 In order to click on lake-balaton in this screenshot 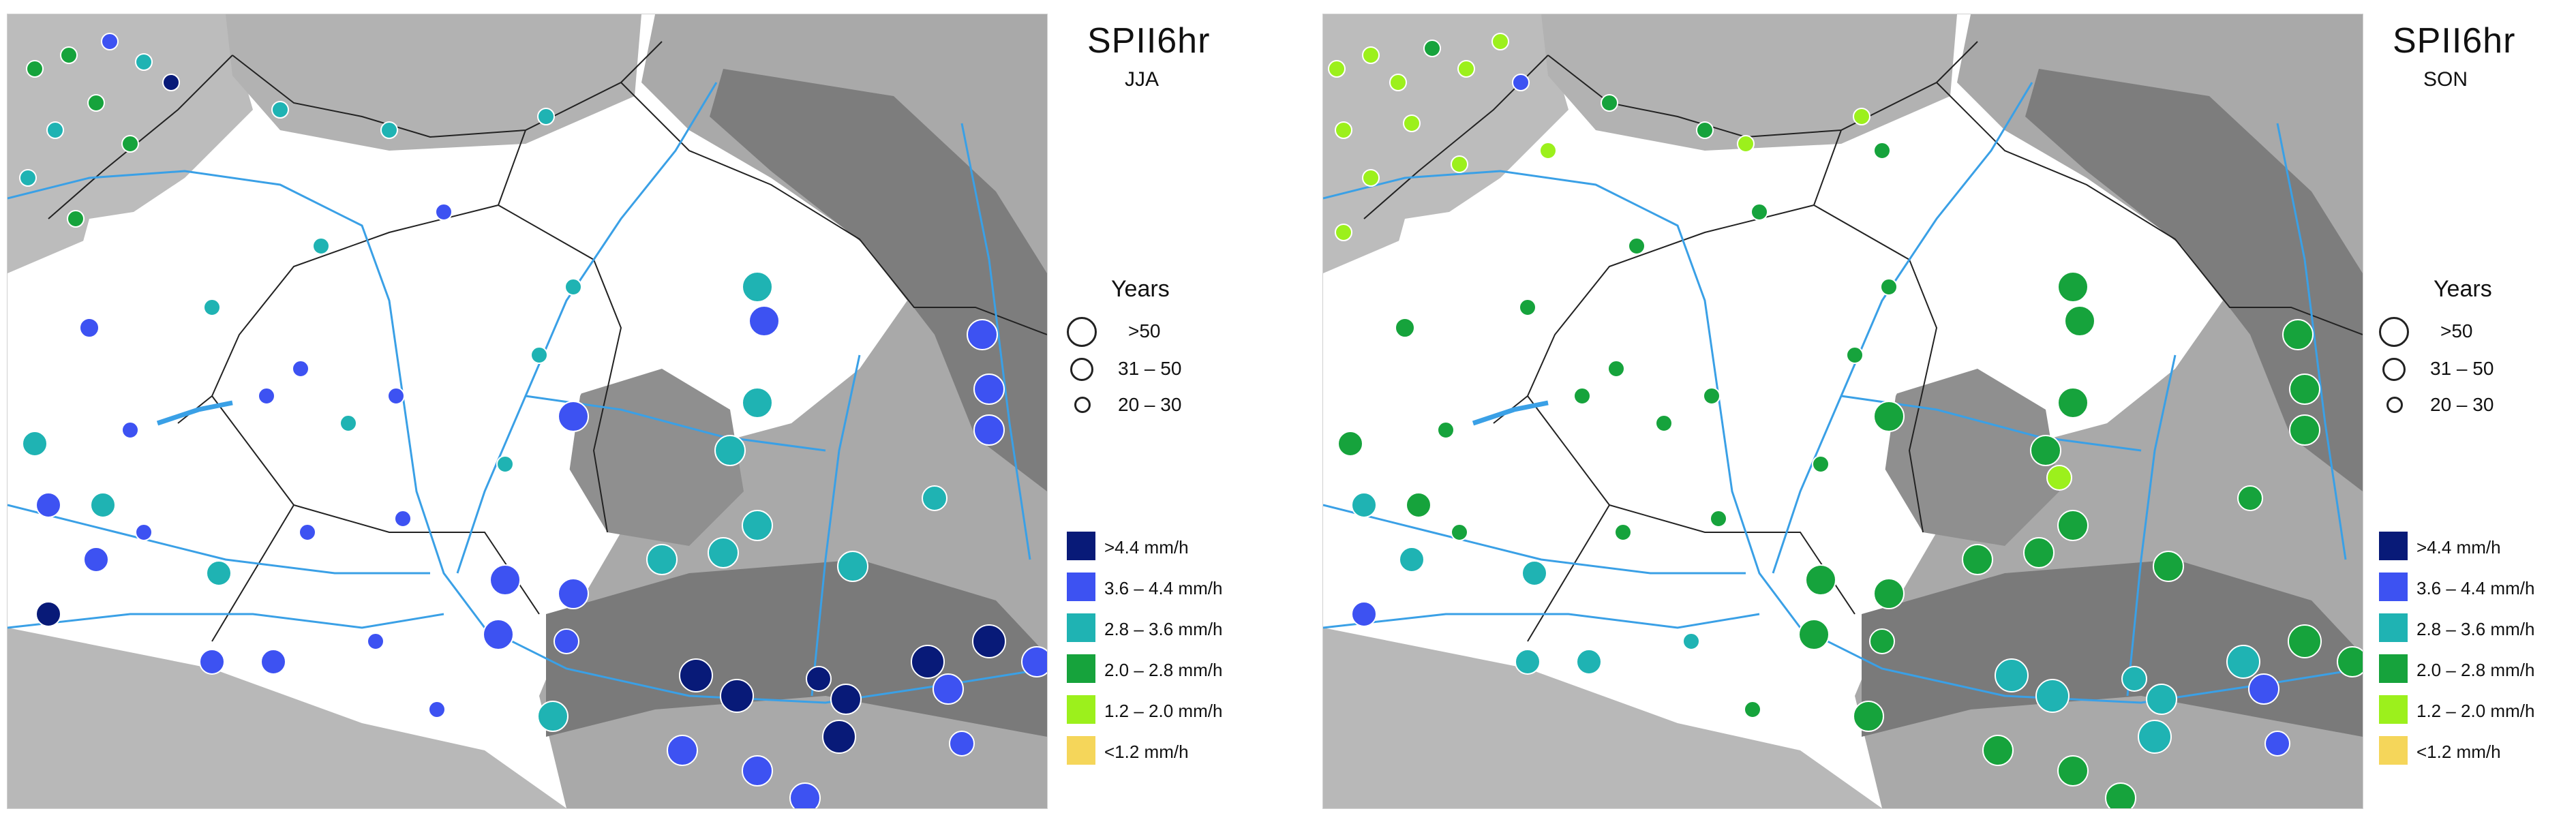, I will do `click(1510, 413)`.